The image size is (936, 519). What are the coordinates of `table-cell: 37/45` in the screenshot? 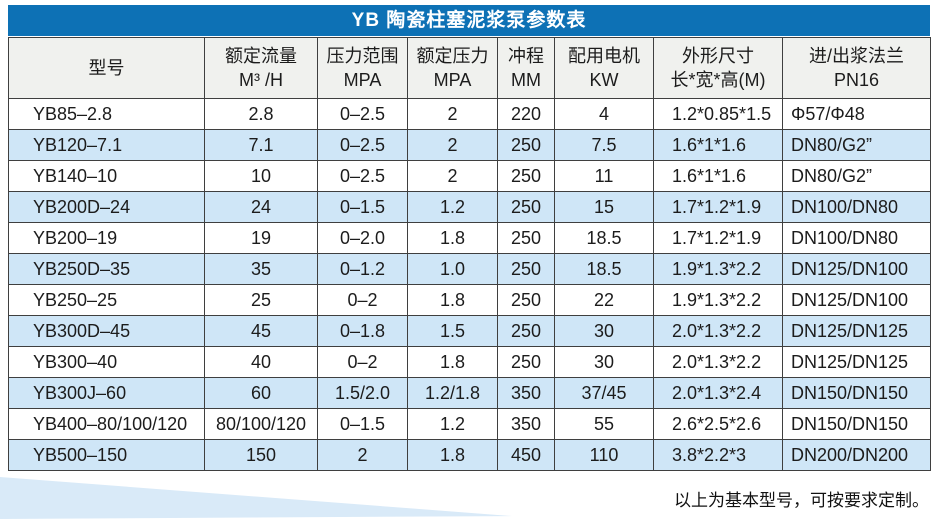 It's located at (604, 393).